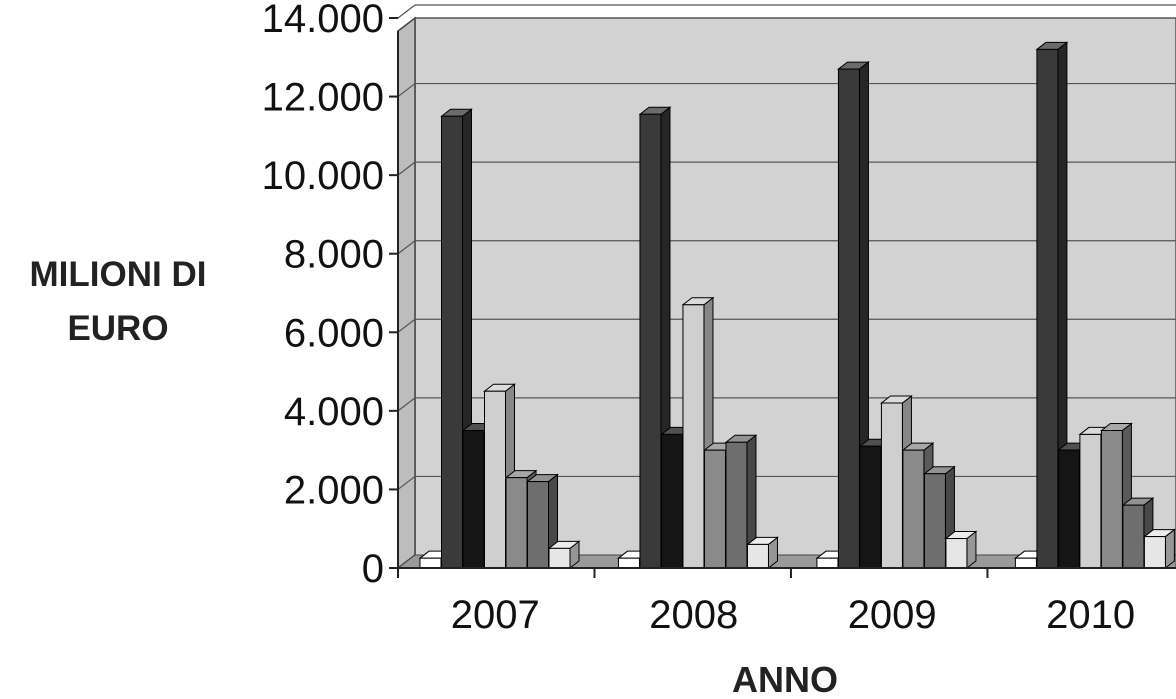  I want to click on x-tick-label: 2007, so click(495, 615).